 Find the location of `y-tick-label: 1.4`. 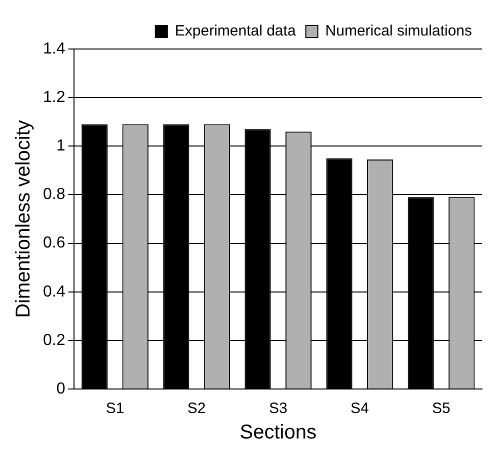

y-tick-label: 1.4 is located at coordinates (54, 49).